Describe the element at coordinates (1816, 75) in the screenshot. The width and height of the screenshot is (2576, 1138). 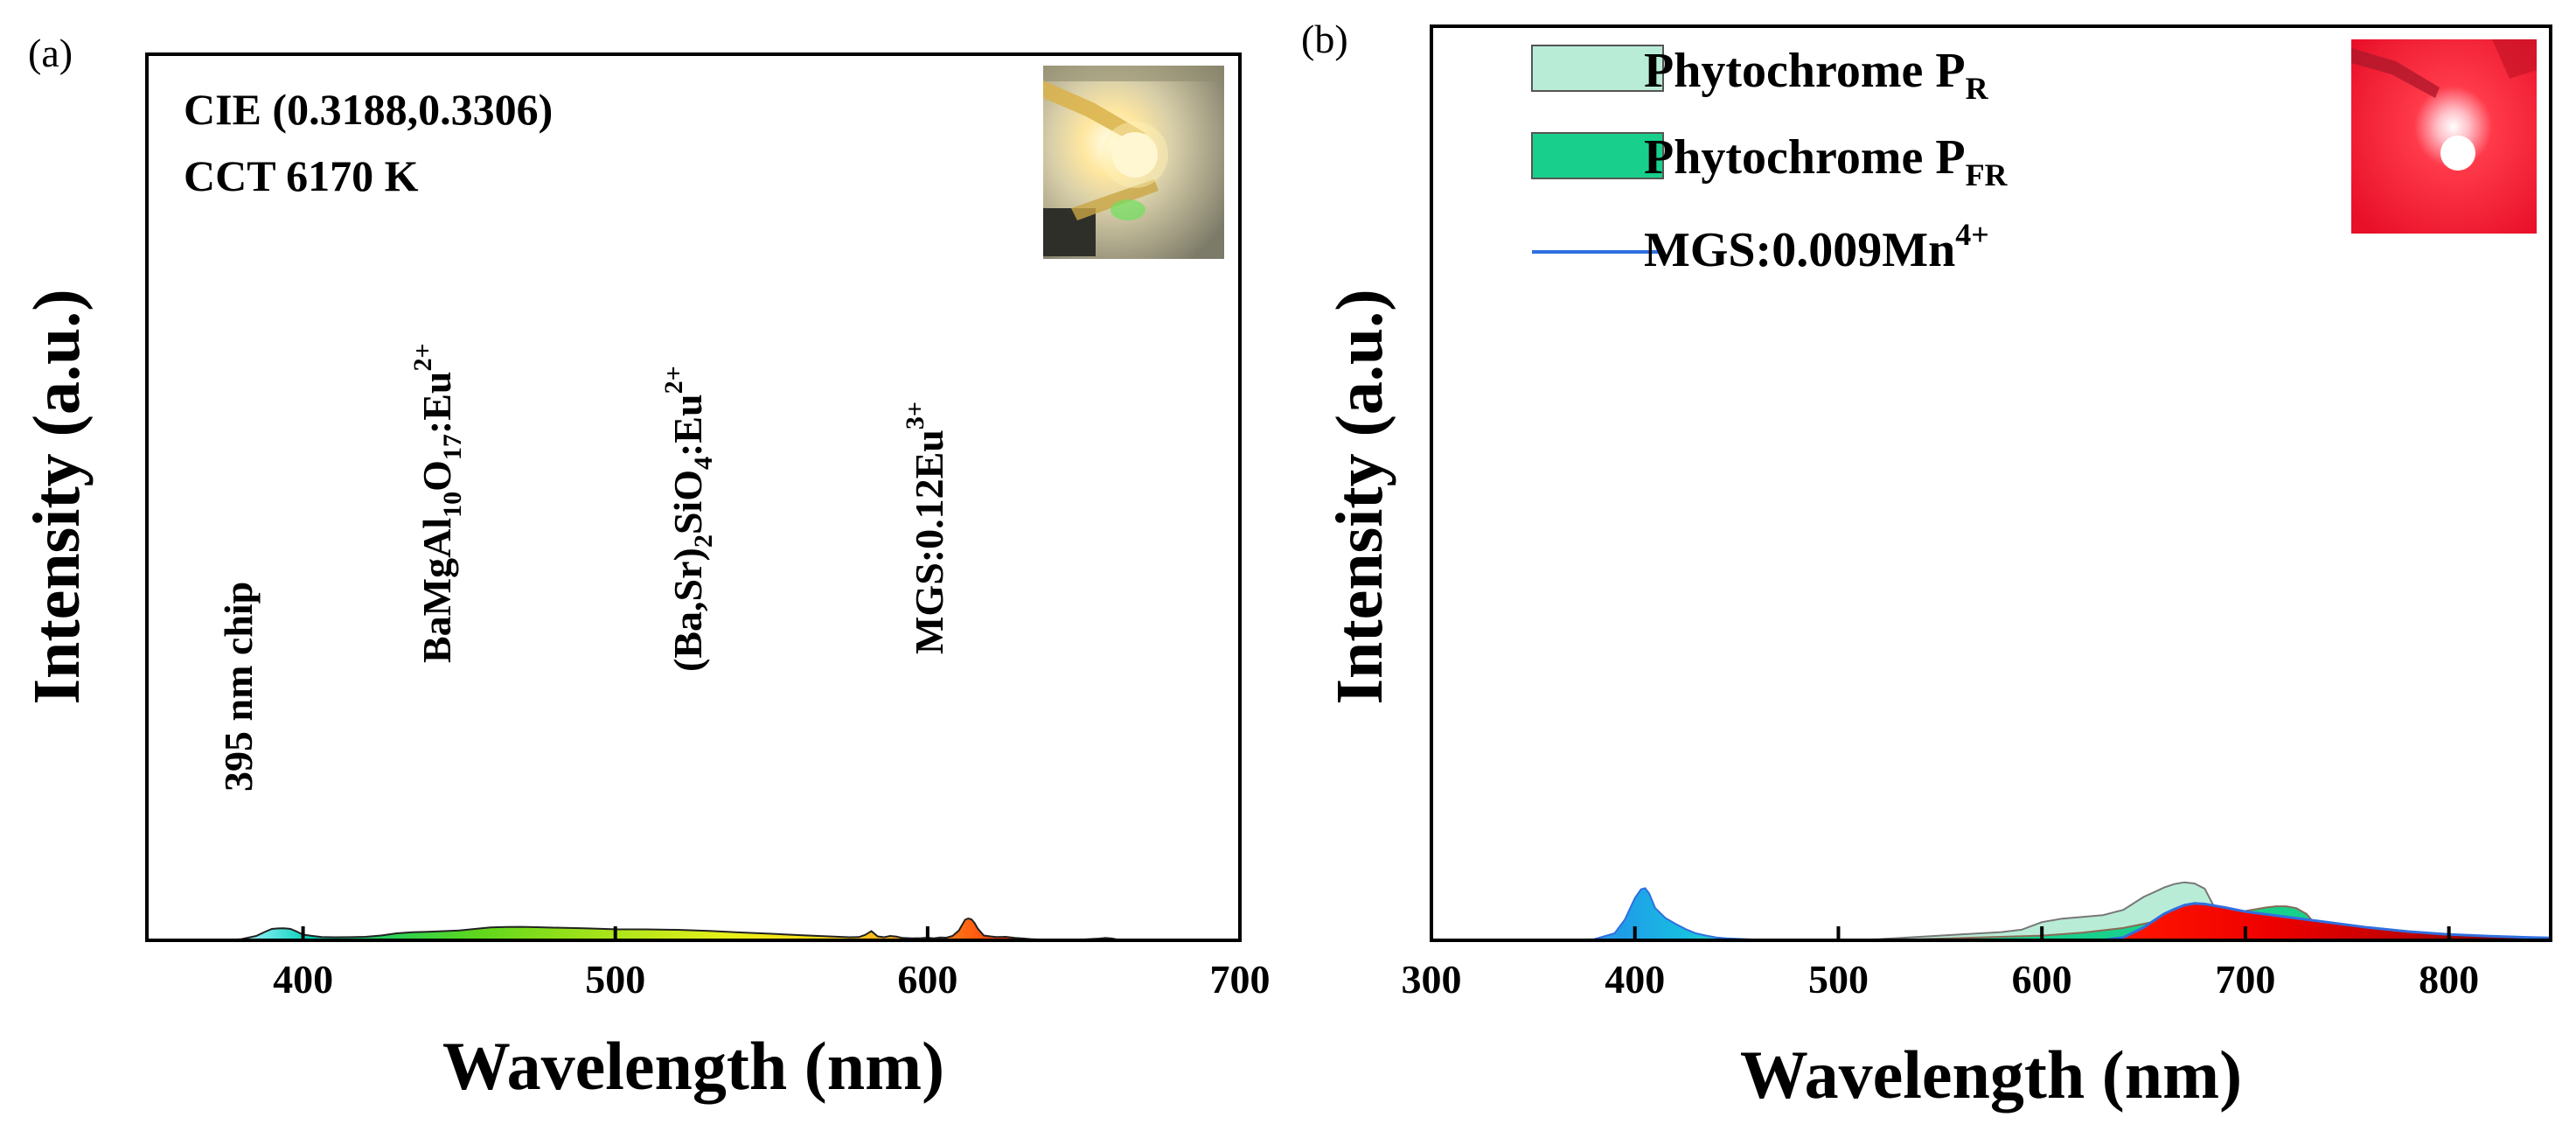
I see `legend-label-pr: Phytochrome PR` at that location.